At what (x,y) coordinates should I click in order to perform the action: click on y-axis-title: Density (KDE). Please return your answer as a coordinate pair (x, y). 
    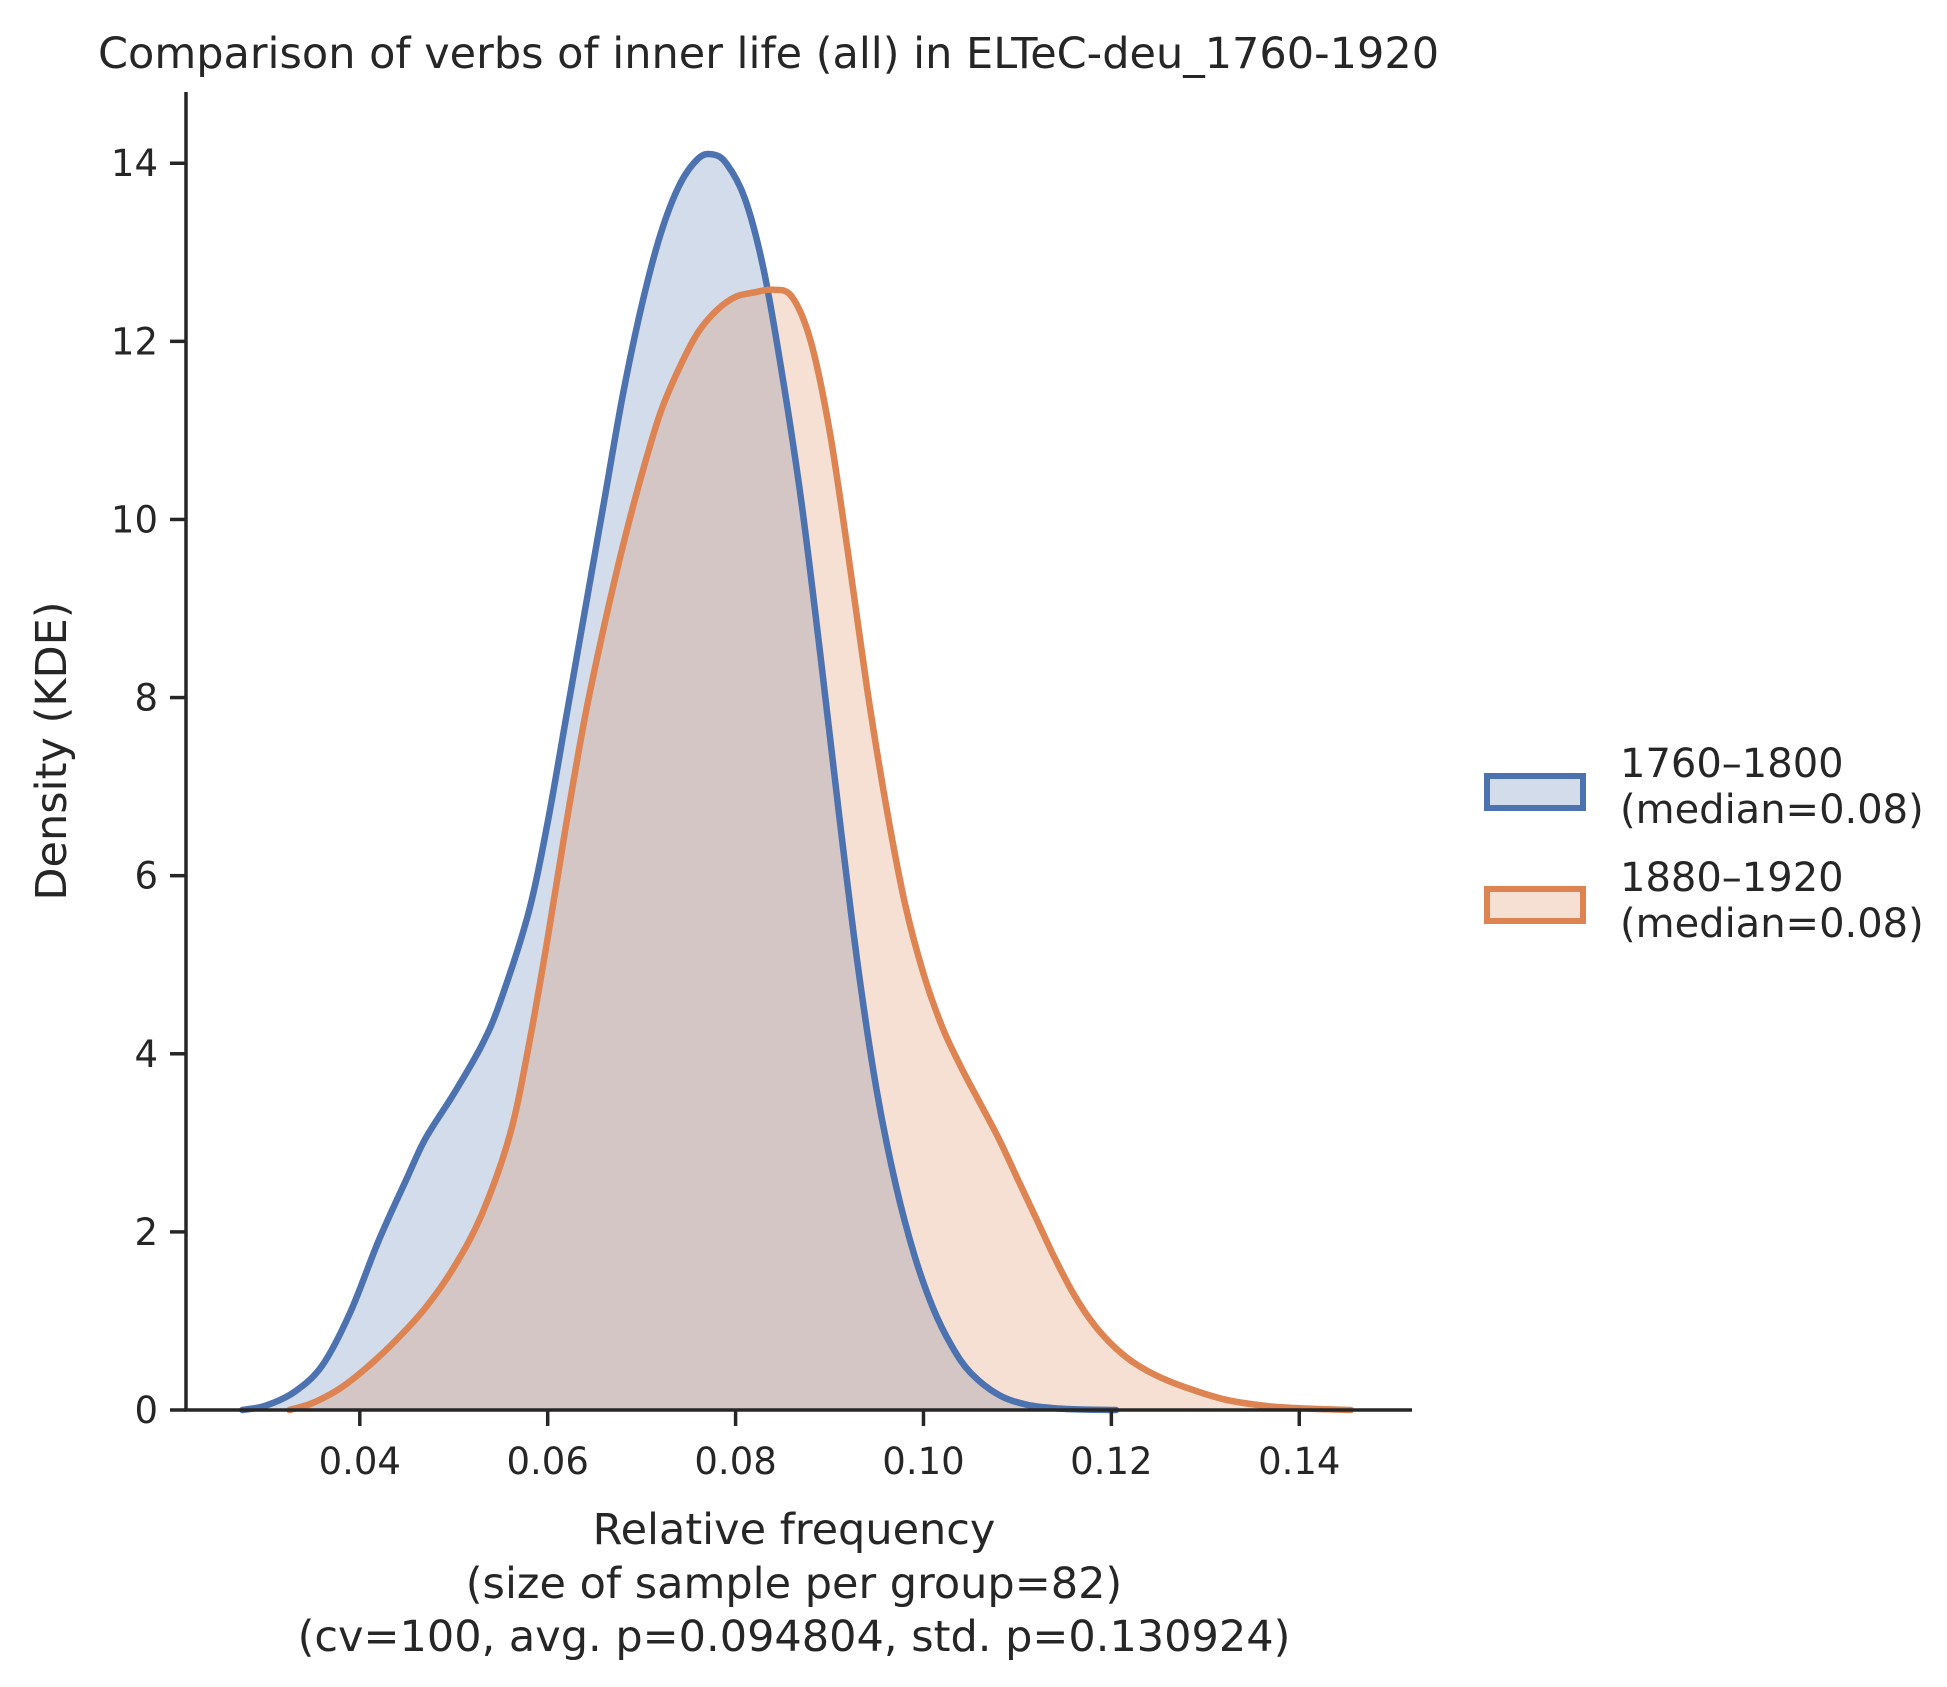
    Looking at the image, I should click on (52, 750).